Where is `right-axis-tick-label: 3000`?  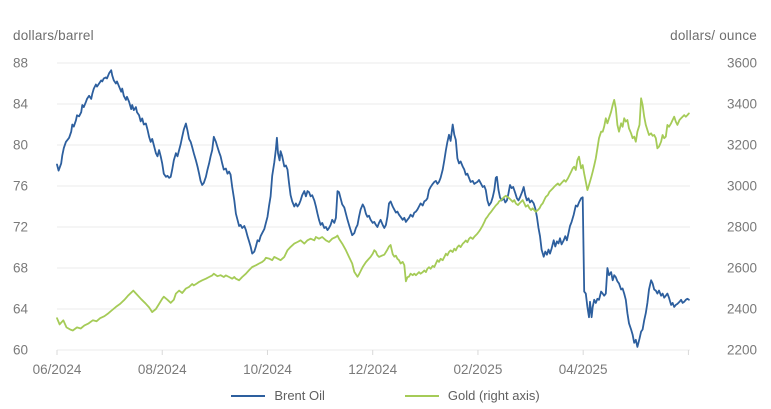
right-axis-tick-label: 3000 is located at coordinates (742, 186).